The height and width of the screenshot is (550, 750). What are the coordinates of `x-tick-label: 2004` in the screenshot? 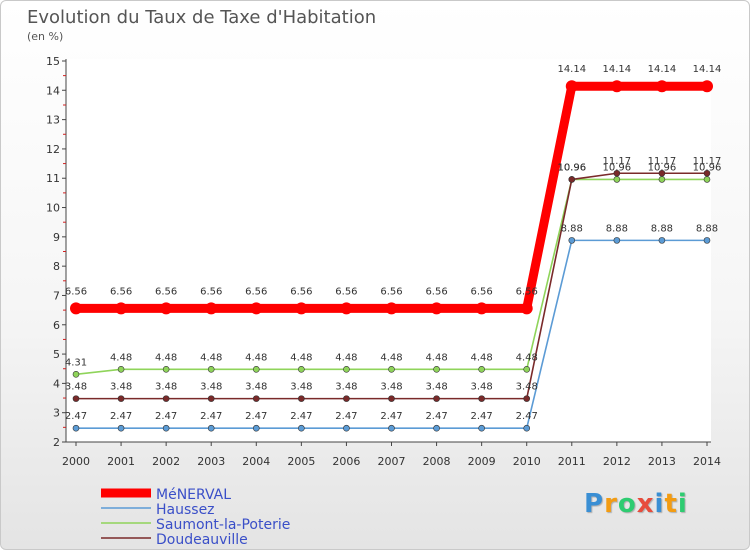 It's located at (256, 461).